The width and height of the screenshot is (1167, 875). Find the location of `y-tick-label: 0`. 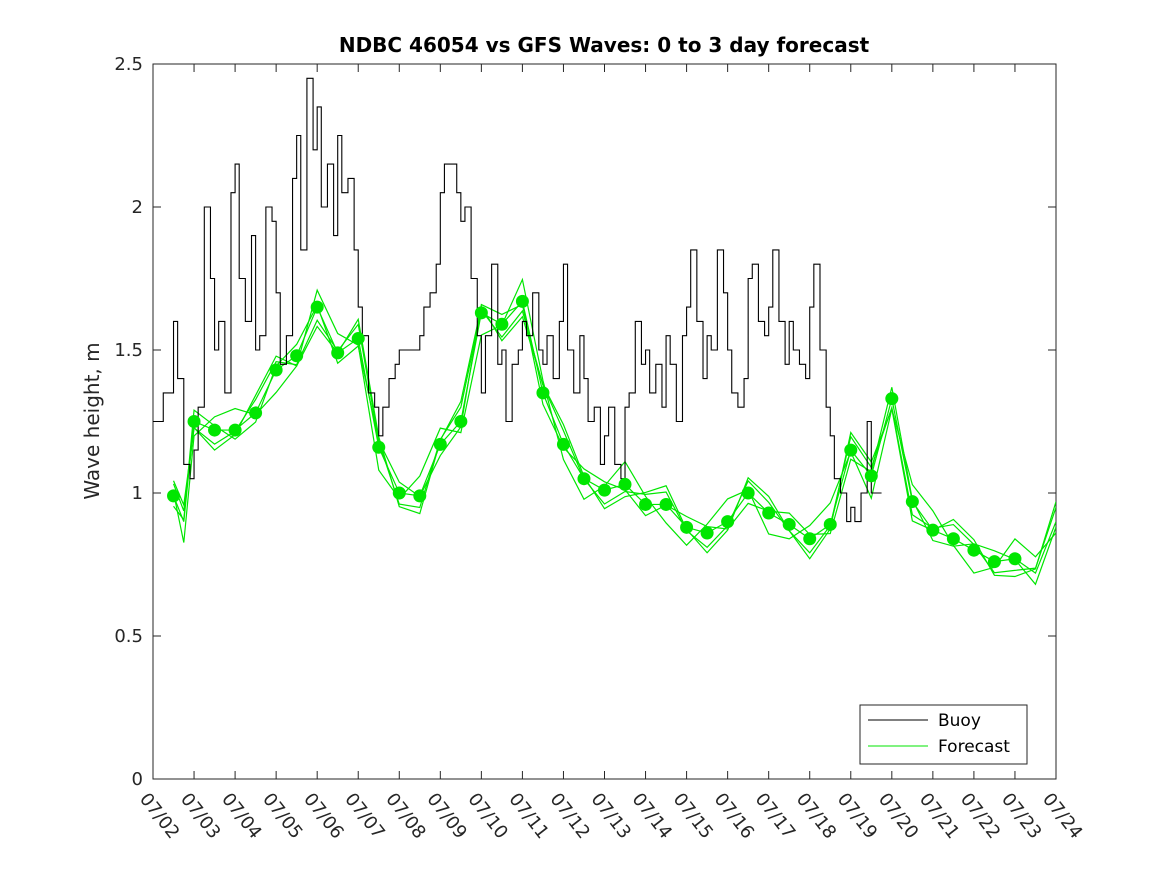

y-tick-label: 0 is located at coordinates (137, 779).